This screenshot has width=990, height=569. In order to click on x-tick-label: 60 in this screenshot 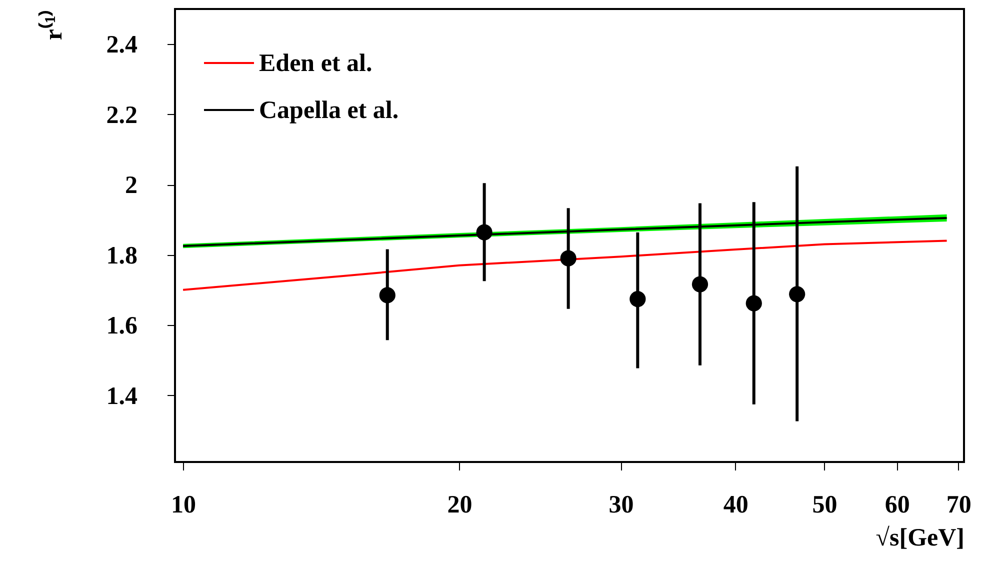, I will do `click(897, 505)`.